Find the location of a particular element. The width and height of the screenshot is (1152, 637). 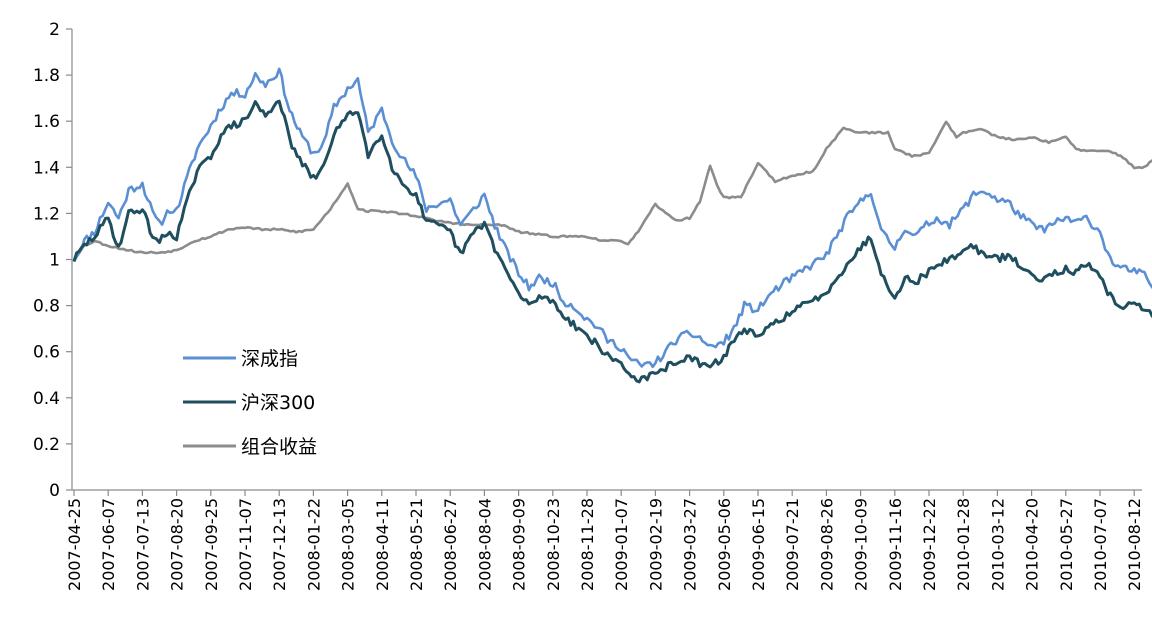

x-tick-label: 2008-04-11 is located at coordinates (382, 544).